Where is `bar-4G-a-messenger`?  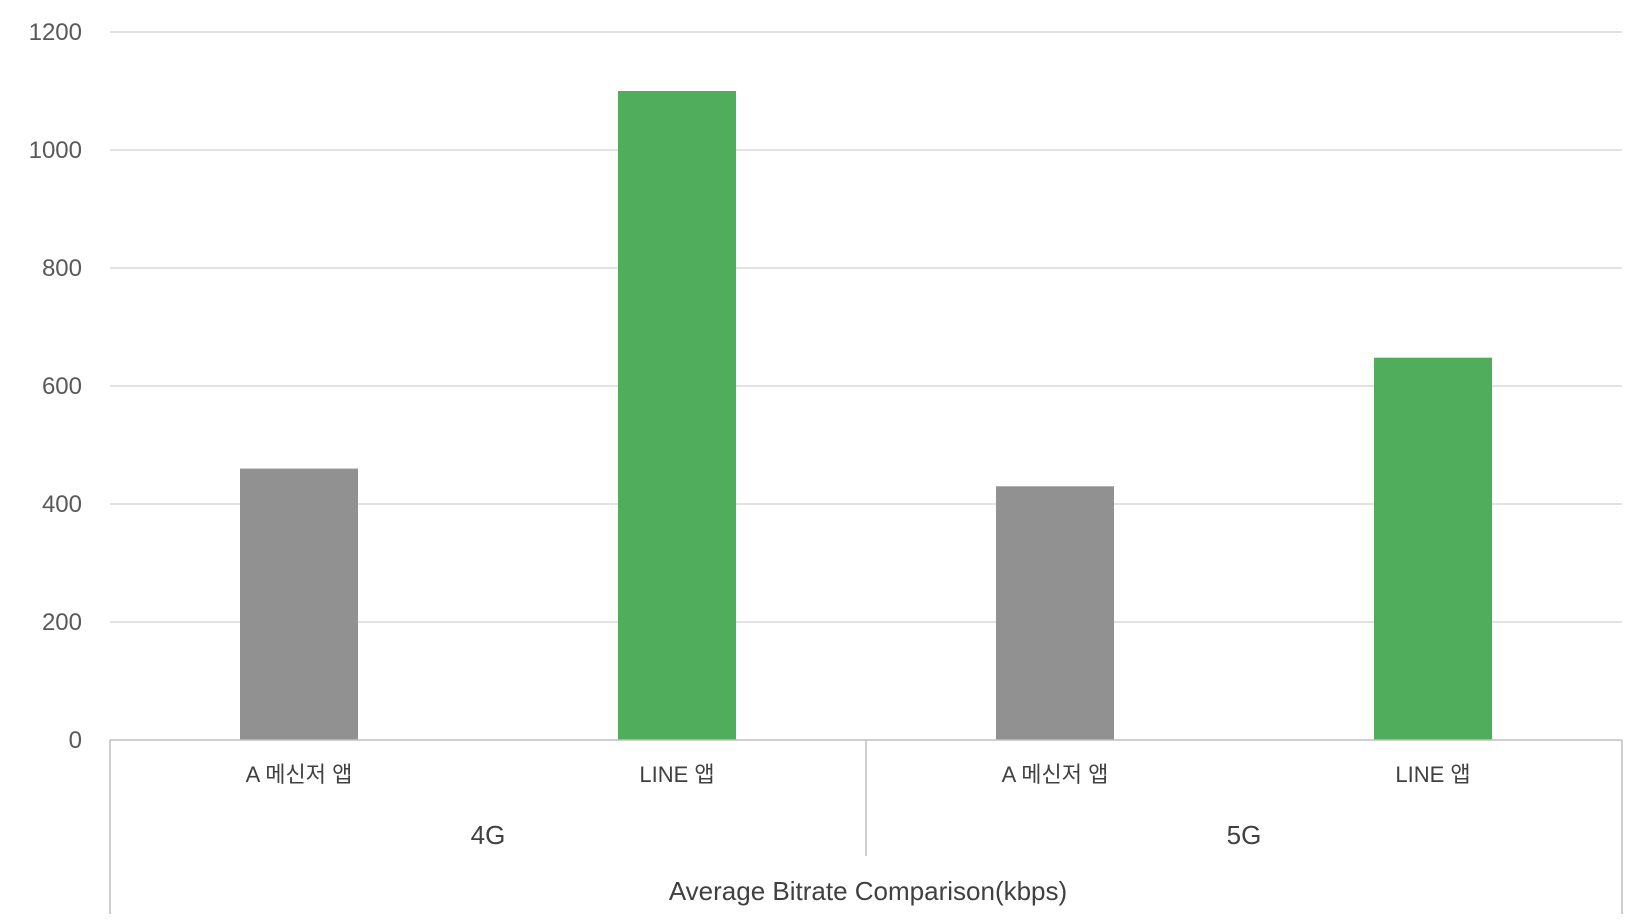
bar-4G-a-messenger is located at coordinates (299, 604).